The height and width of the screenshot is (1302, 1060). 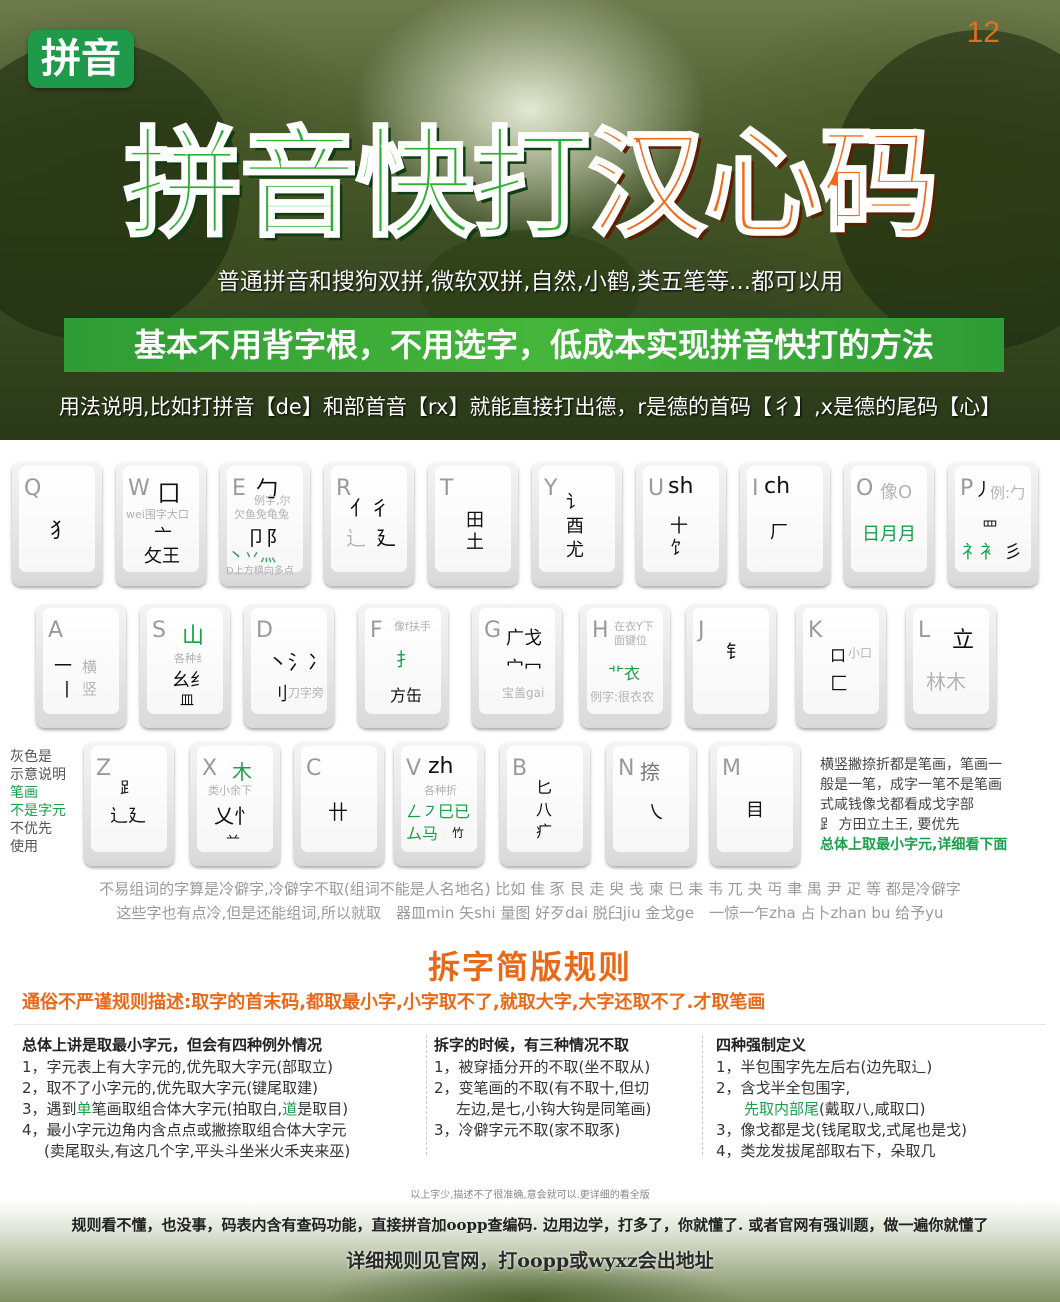 What do you see at coordinates (161, 524) in the screenshot?
I see `key-w: W 囗 wei围字大口 亠 攵王` at bounding box center [161, 524].